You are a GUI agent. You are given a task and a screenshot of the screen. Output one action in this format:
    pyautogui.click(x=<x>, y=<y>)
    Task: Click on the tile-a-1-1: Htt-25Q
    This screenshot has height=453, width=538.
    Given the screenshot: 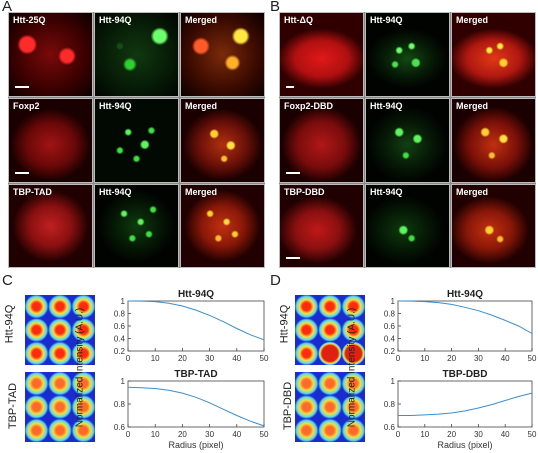 What is the action you would take?
    pyautogui.click(x=50, y=54)
    